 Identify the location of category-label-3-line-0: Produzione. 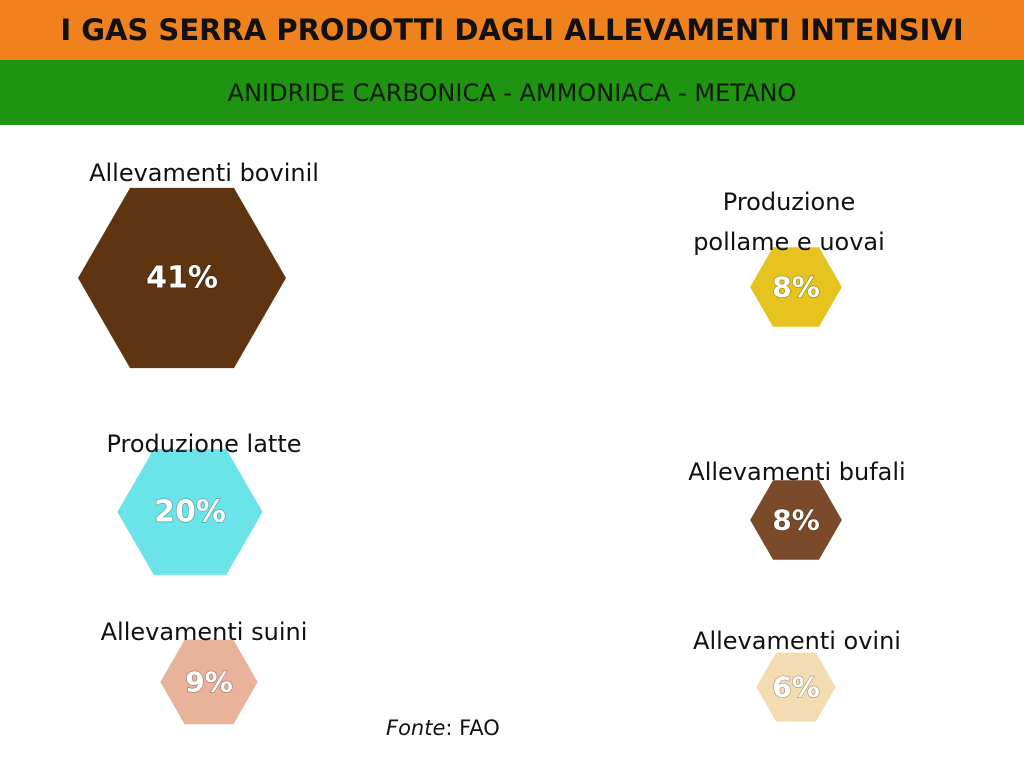
(789, 202).